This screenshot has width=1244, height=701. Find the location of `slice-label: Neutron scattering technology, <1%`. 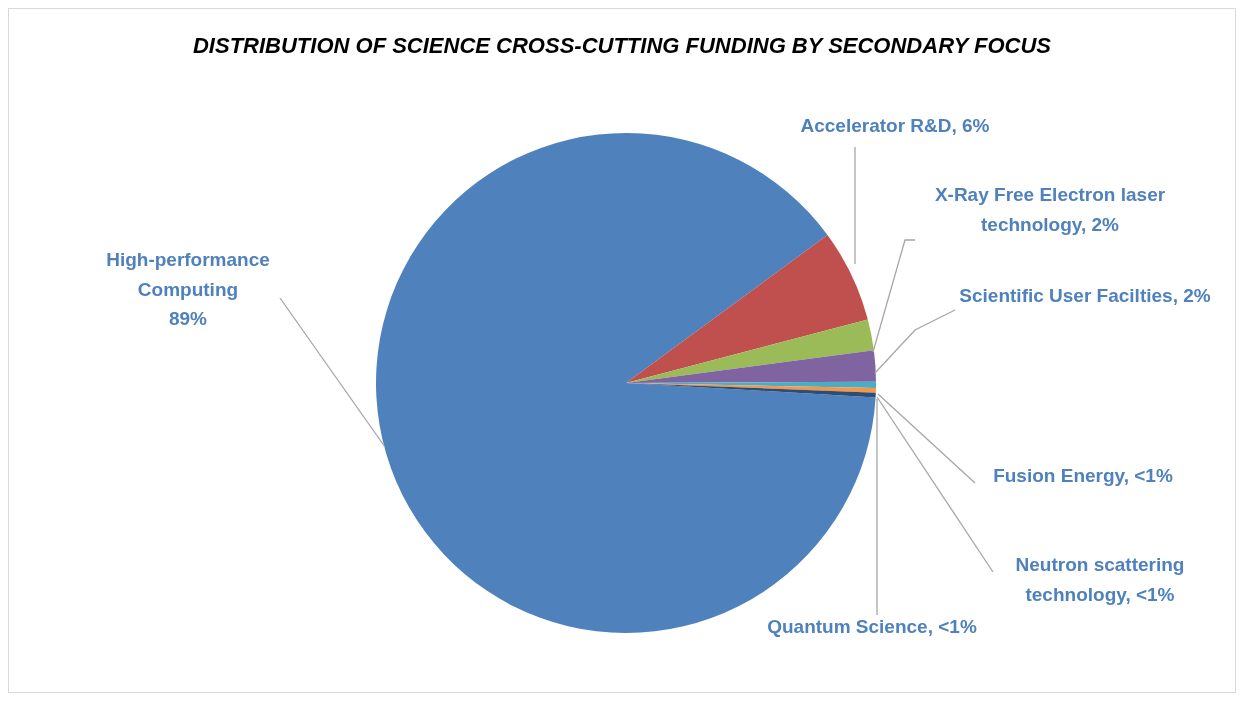

slice-label: Neutron scattering technology, <1% is located at coordinates (1100, 579).